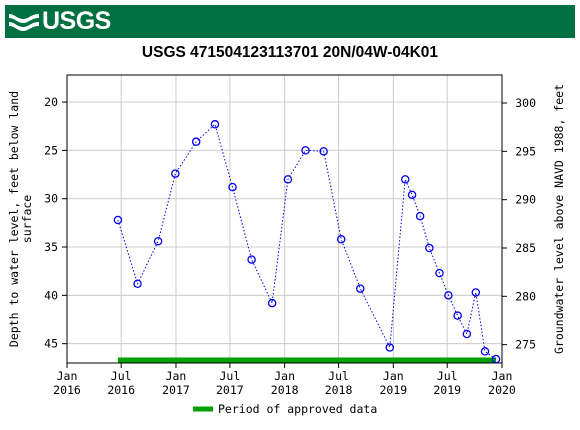 This screenshot has width=580, height=430. What do you see at coordinates (290, 52) in the screenshot?
I see `chart-title: USGS 471504123113701 20N/04W-04K01` at bounding box center [290, 52].